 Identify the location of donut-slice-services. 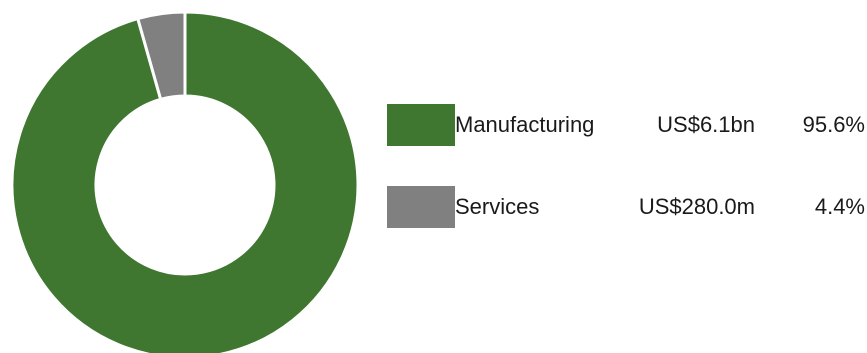
(161, 56).